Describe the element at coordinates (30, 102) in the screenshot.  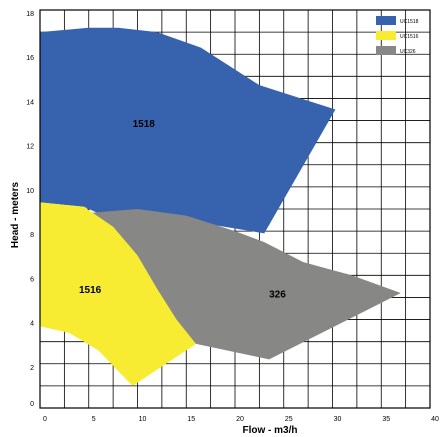
I see `y-tick-label: 14` at that location.